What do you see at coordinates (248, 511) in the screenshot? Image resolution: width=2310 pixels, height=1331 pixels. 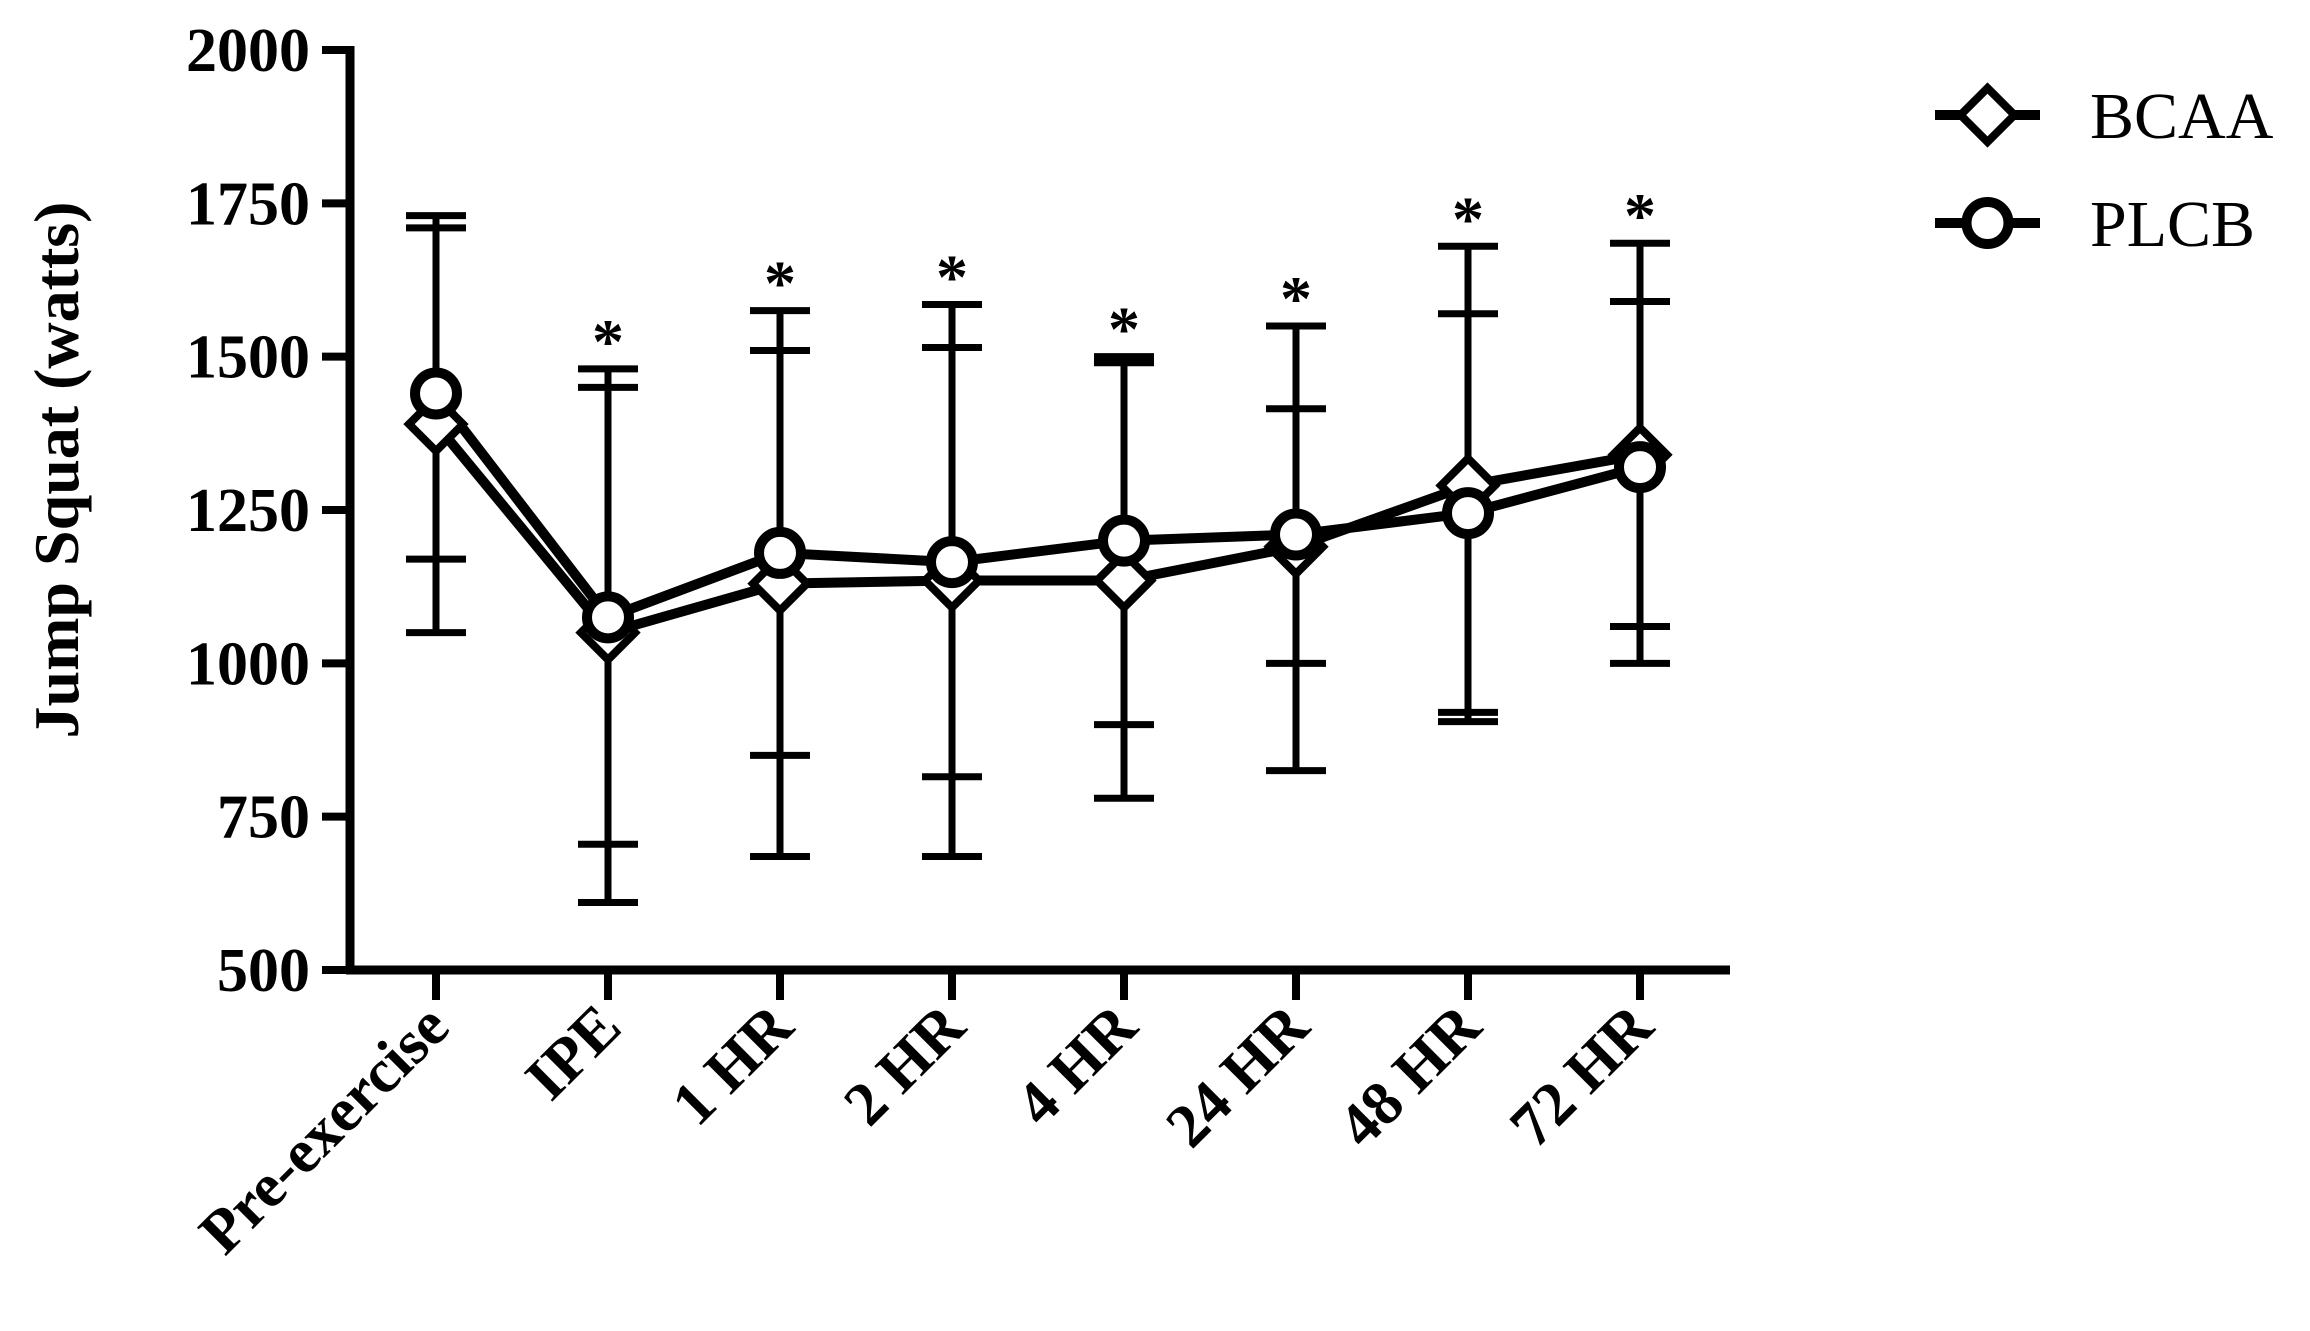 I see `y-tick-label: 1250` at bounding box center [248, 511].